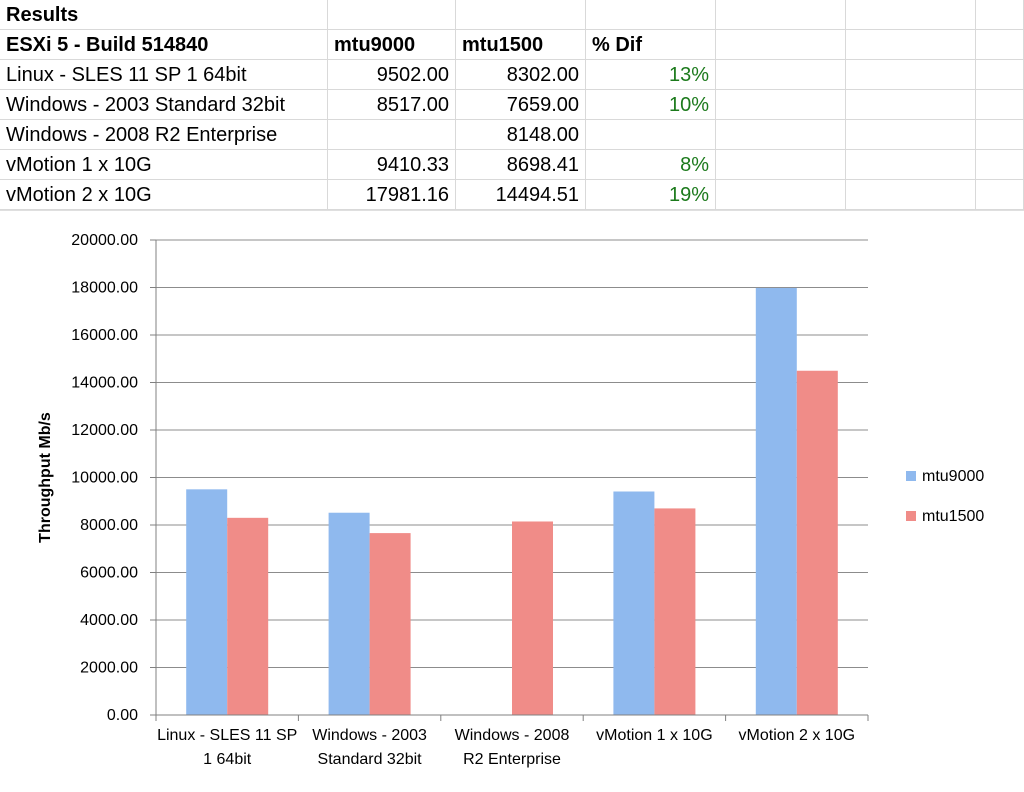 This screenshot has width=1024, height=792. What do you see at coordinates (521, 165) in the screenshot?
I see `mtu1500-cell: 8698.41` at bounding box center [521, 165].